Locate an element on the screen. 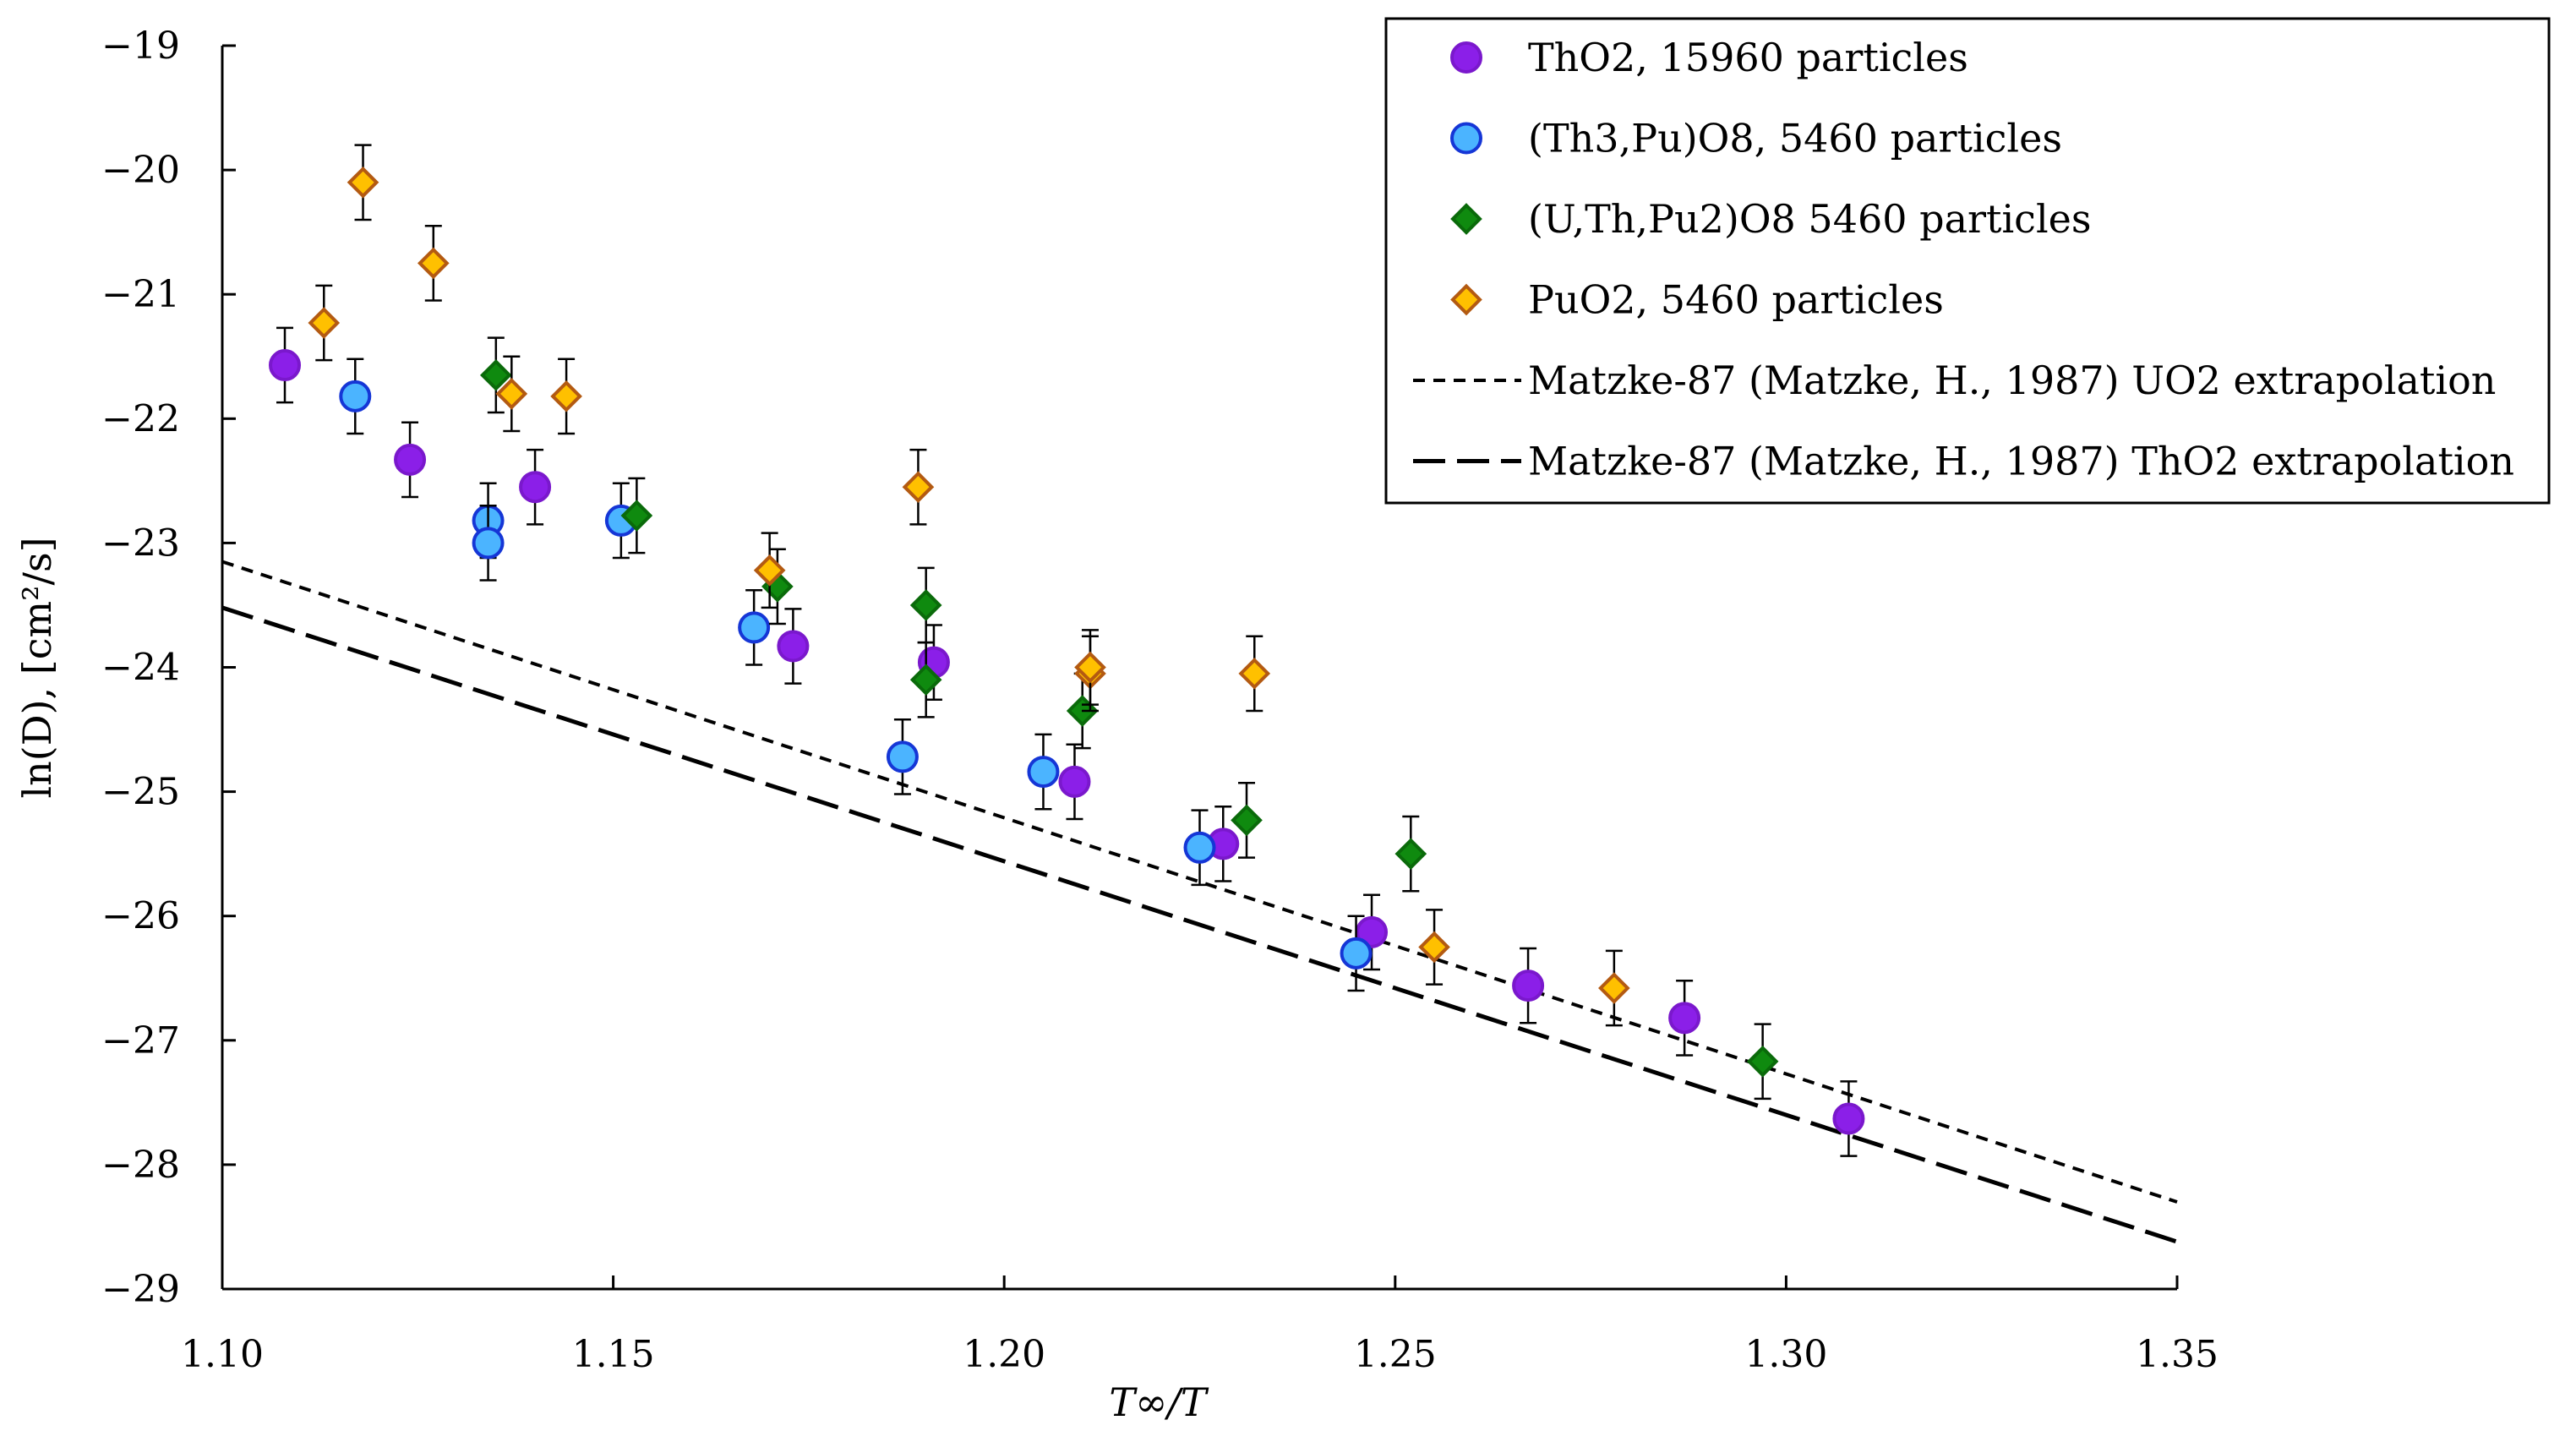 This screenshot has width=2576, height=1442. y-tick-label: −20 is located at coordinates (140, 170).